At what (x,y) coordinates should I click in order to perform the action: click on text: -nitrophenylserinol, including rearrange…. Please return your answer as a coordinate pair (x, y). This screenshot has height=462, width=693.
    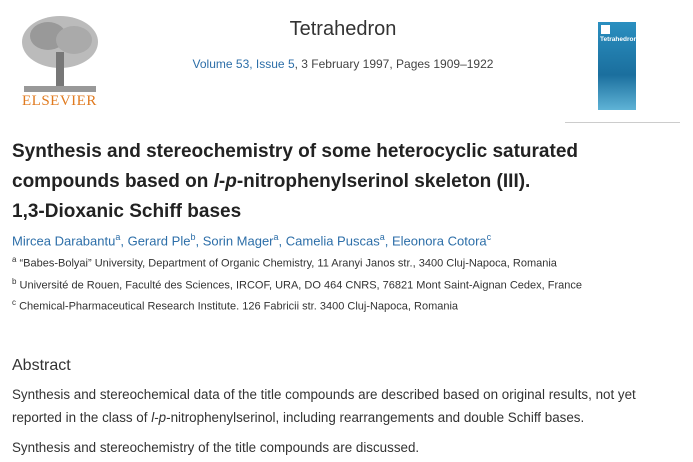
    Looking at the image, I should click on (375, 417).